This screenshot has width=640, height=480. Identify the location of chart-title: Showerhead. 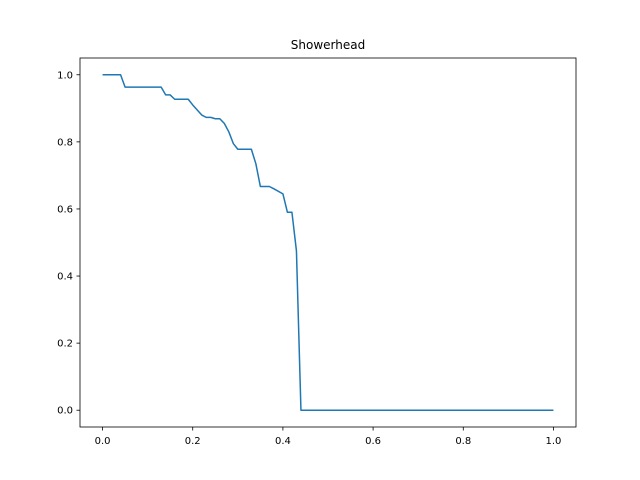
(328, 45).